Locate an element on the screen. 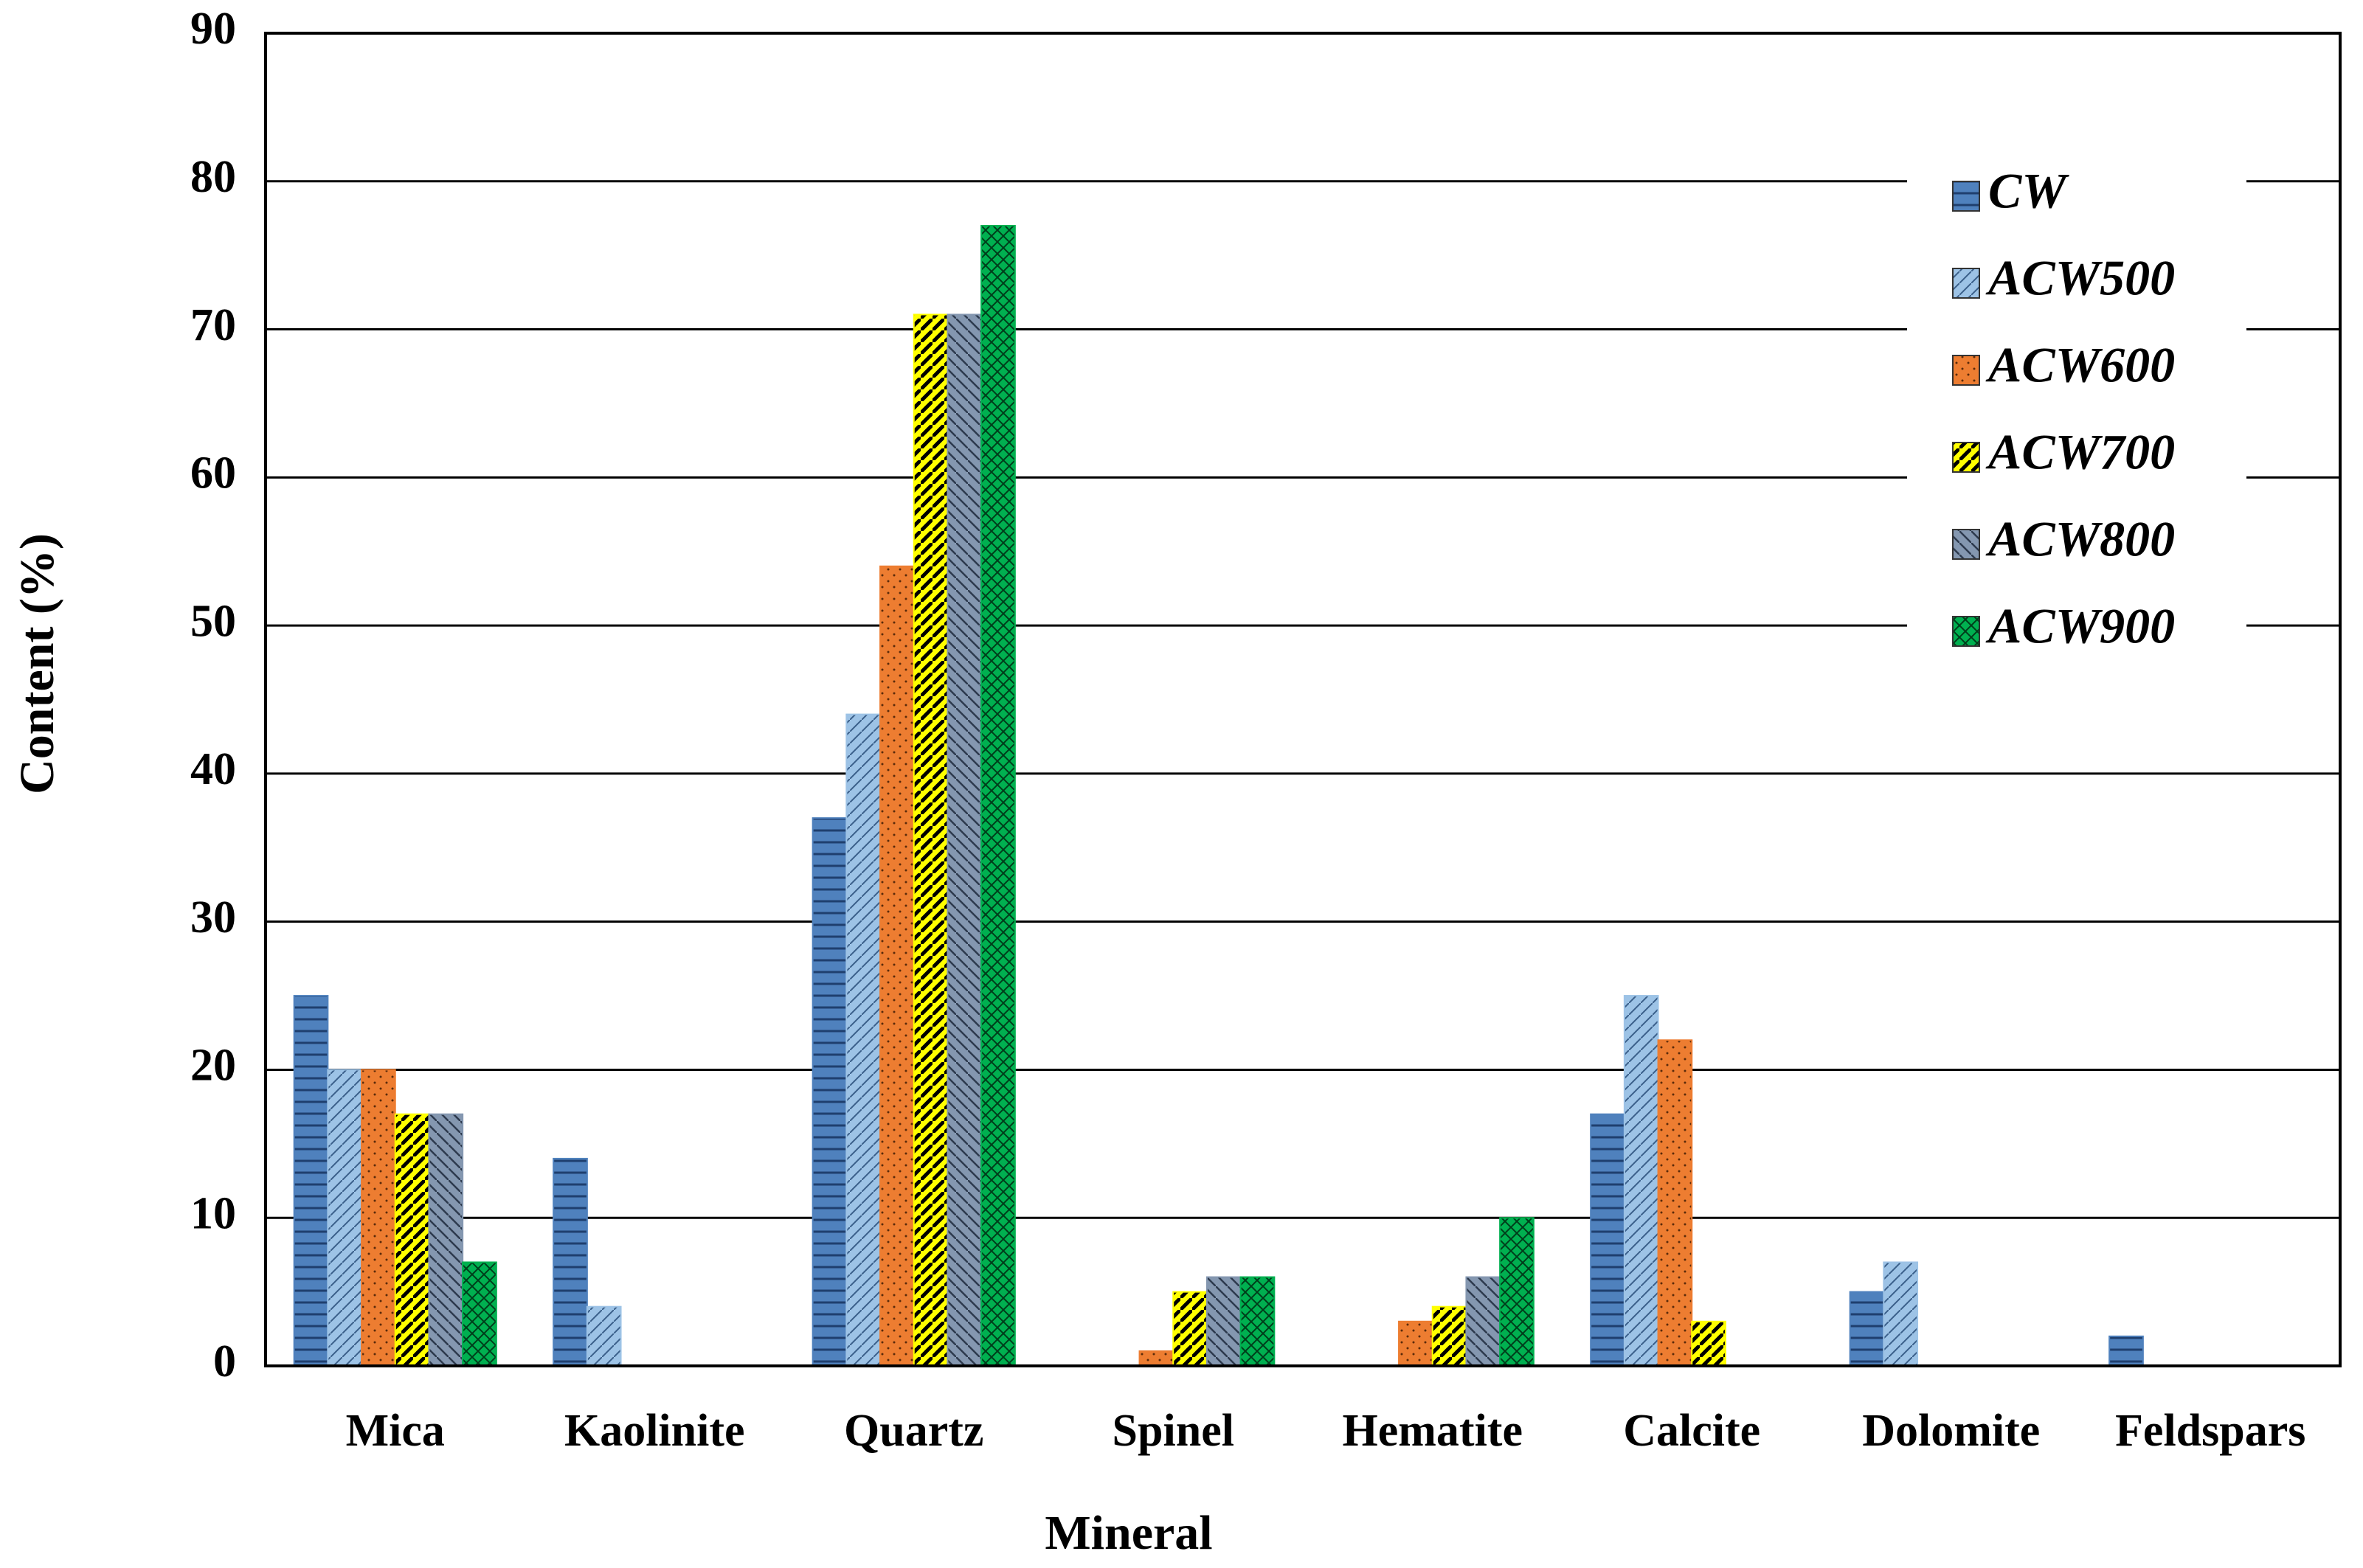  x-tick-label: Calcite is located at coordinates (1691, 1431).